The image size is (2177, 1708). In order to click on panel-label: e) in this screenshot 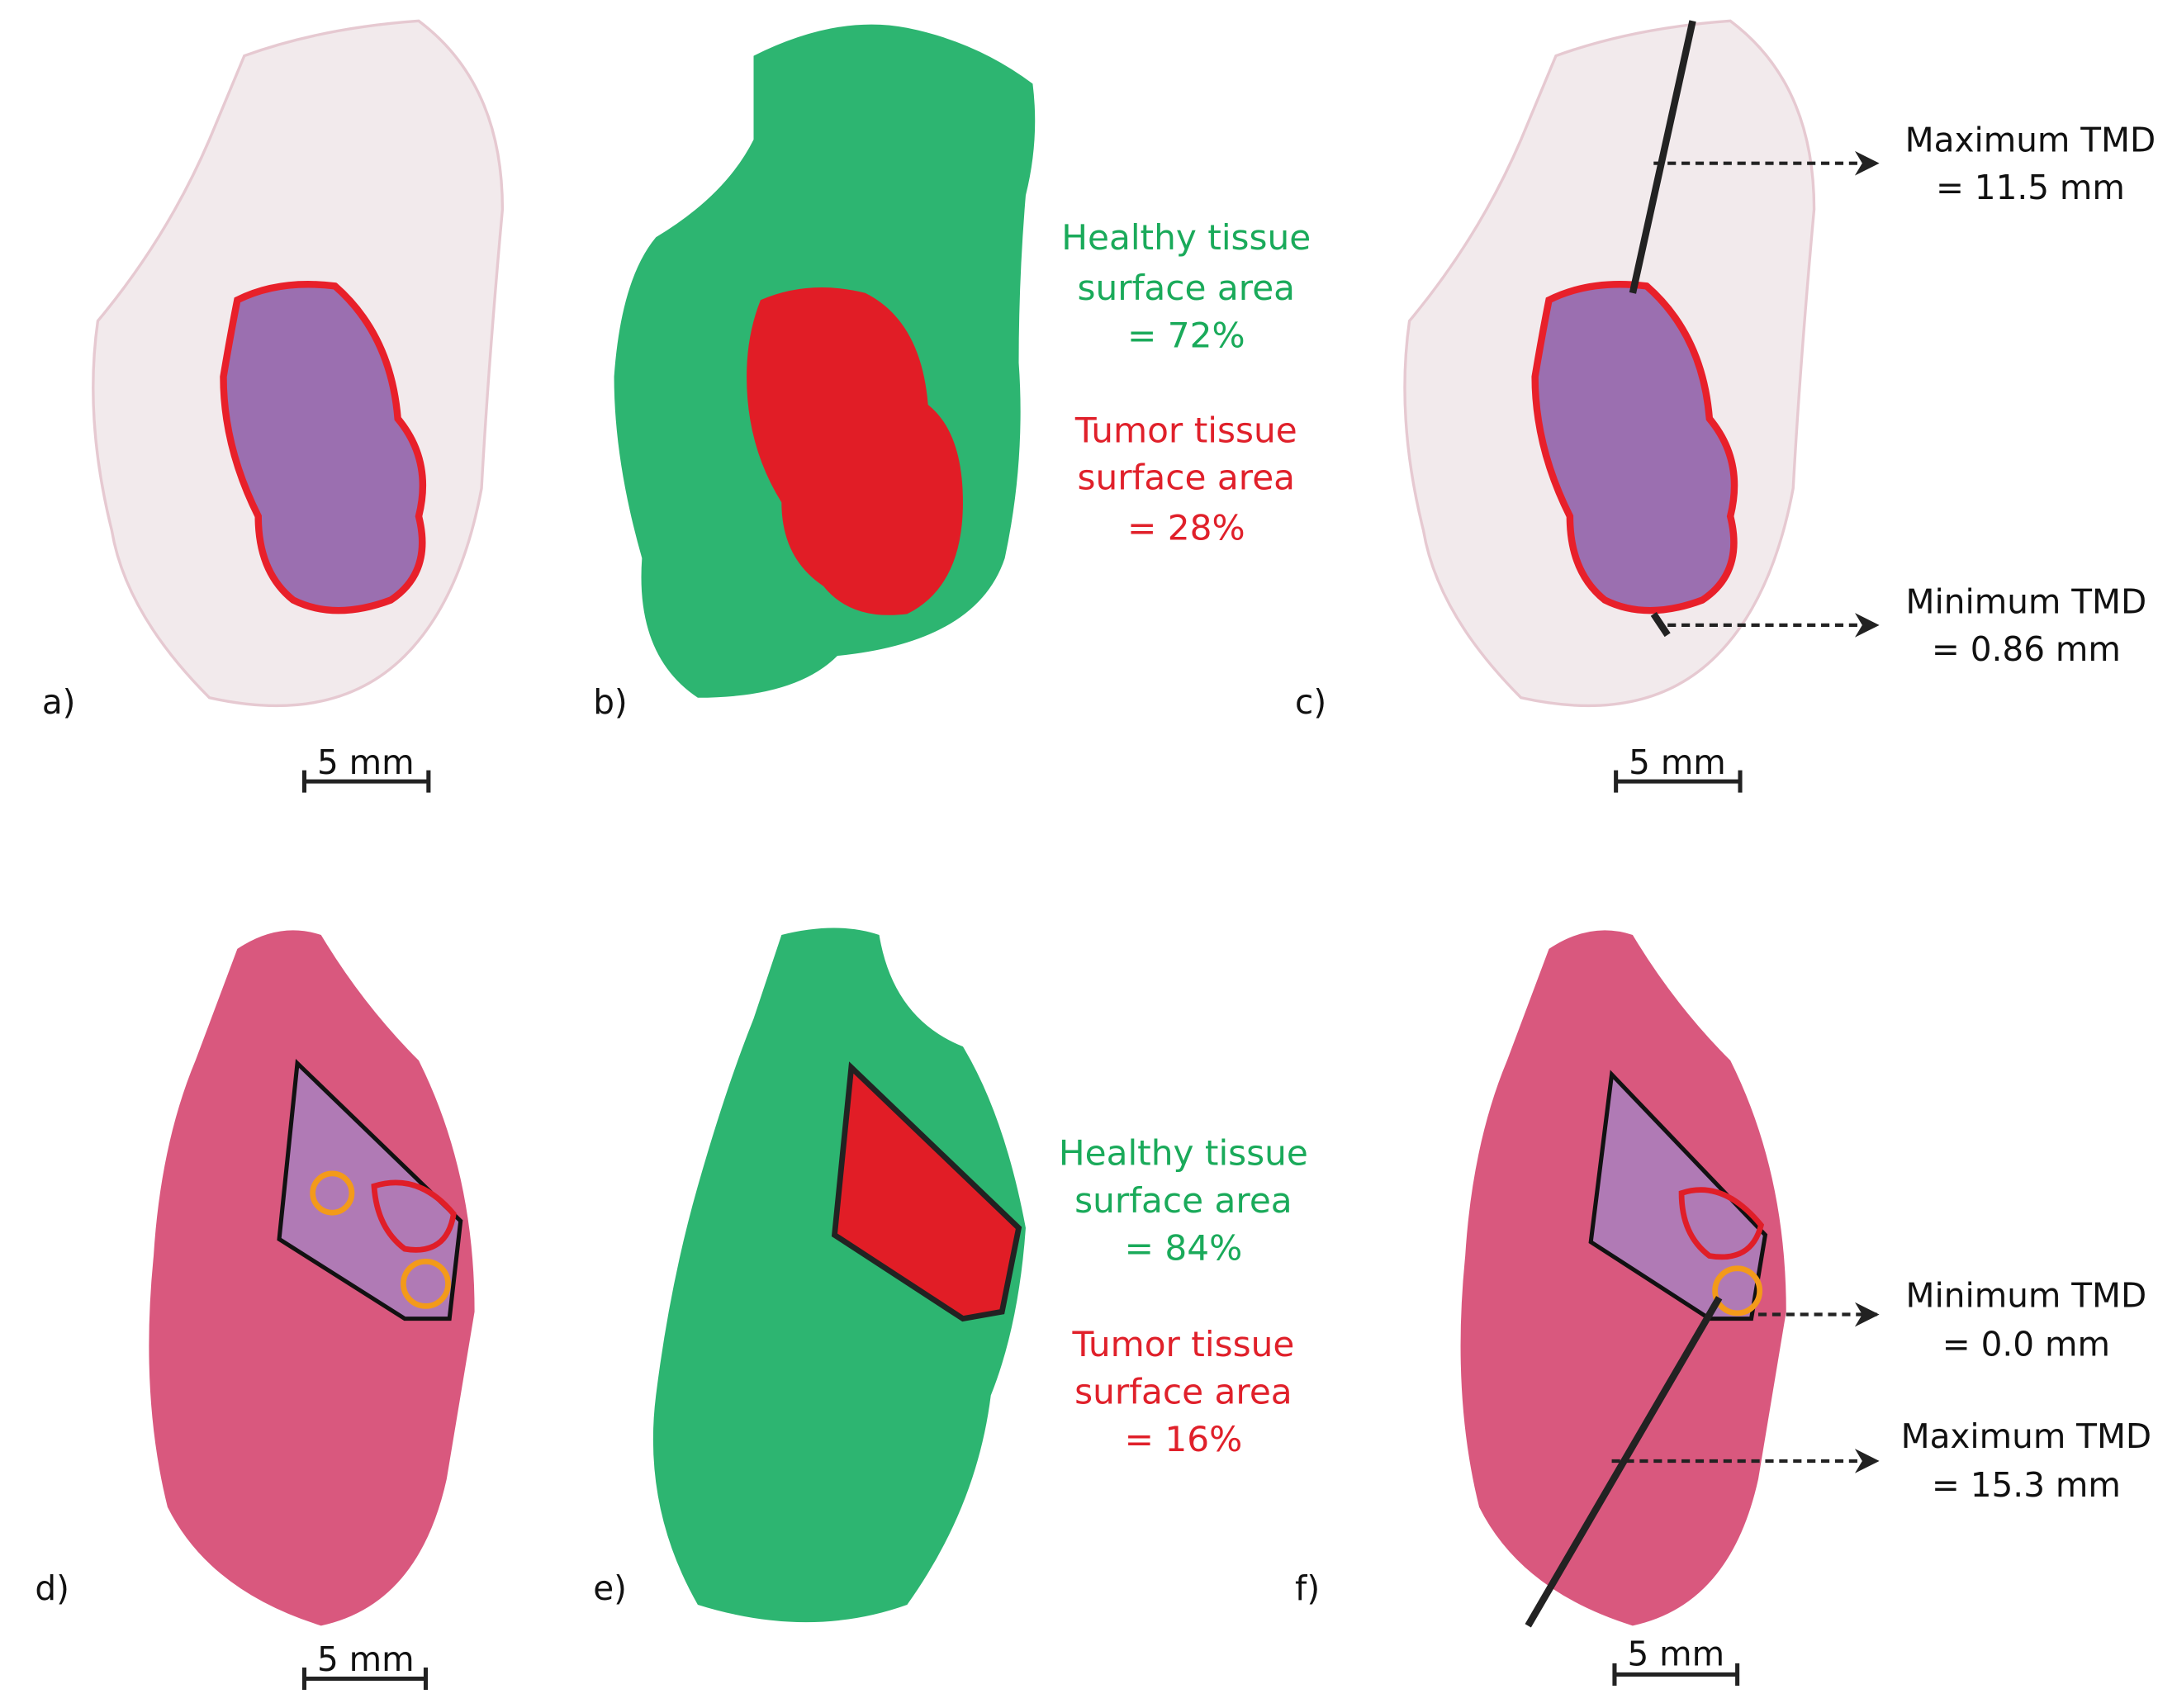, I will do `click(610, 1588)`.